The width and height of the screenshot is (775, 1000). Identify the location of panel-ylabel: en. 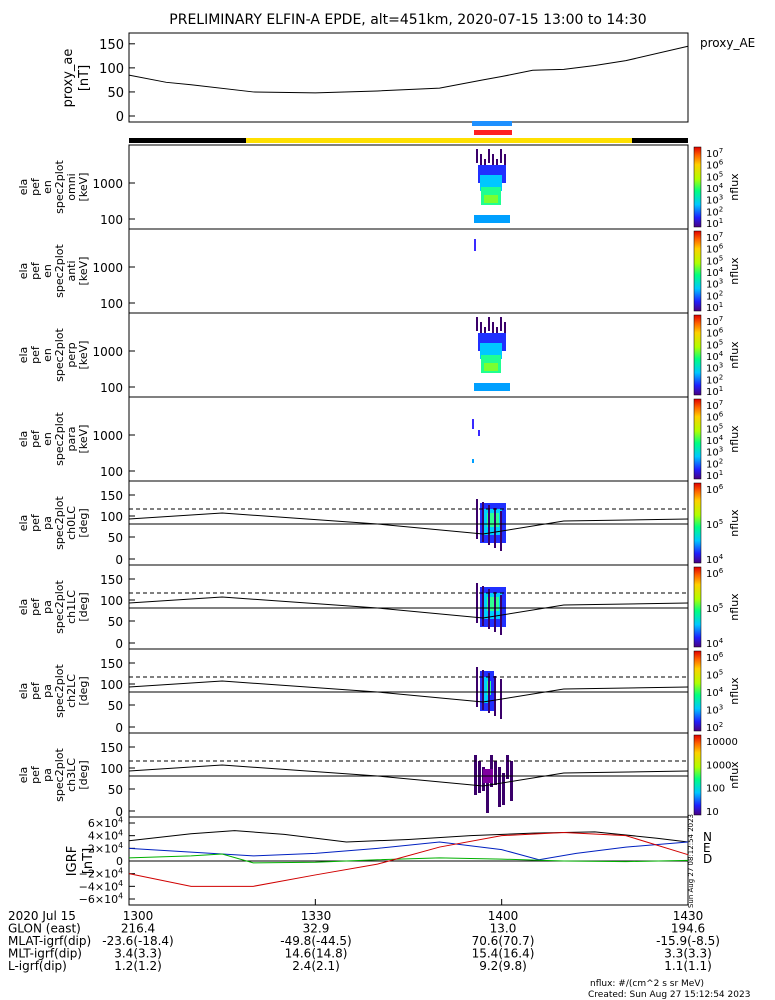
(47, 271).